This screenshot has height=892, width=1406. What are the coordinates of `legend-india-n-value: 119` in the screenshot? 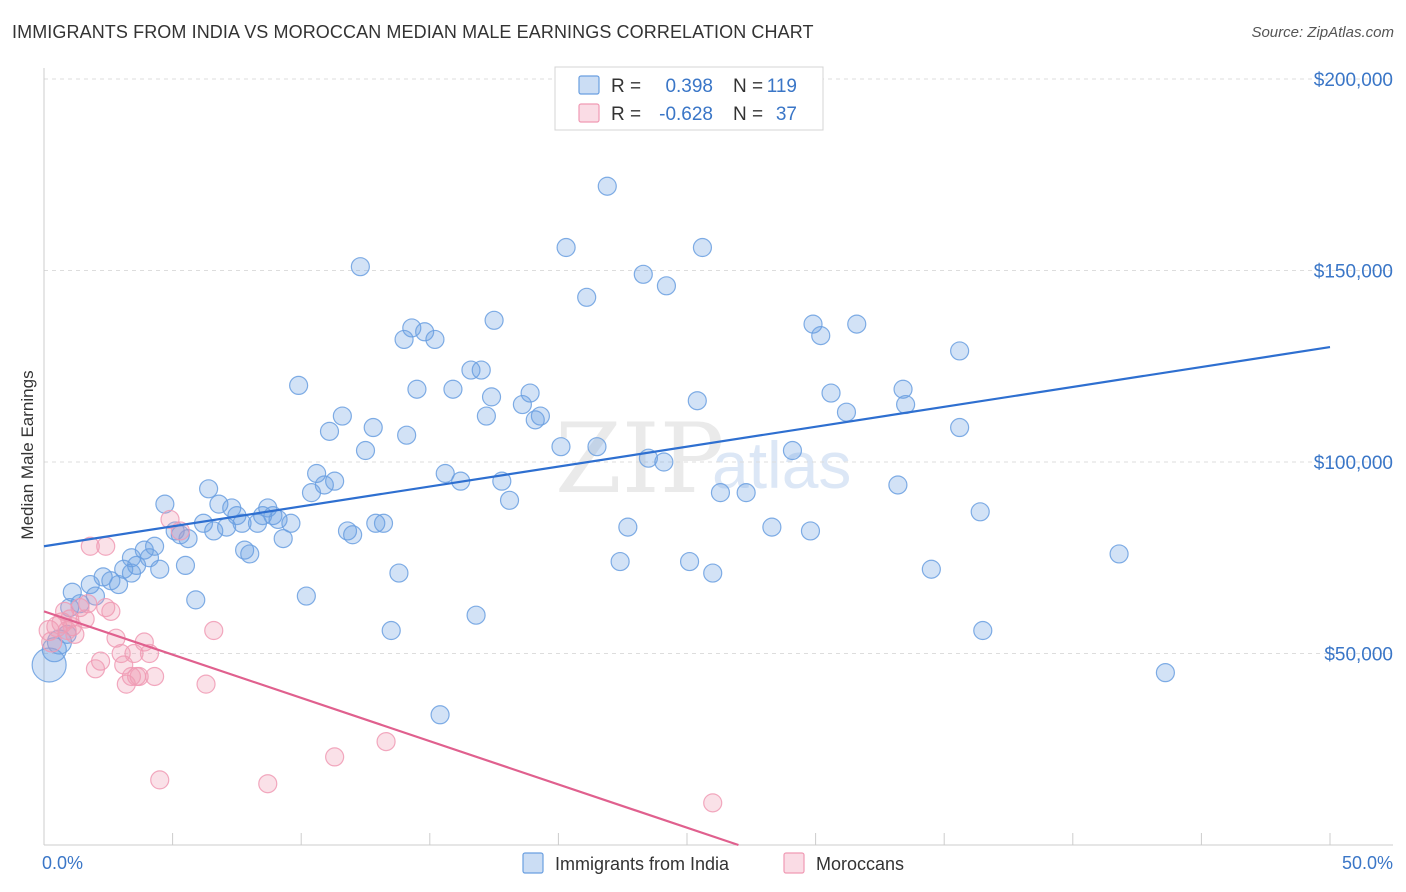 It's located at (782, 86).